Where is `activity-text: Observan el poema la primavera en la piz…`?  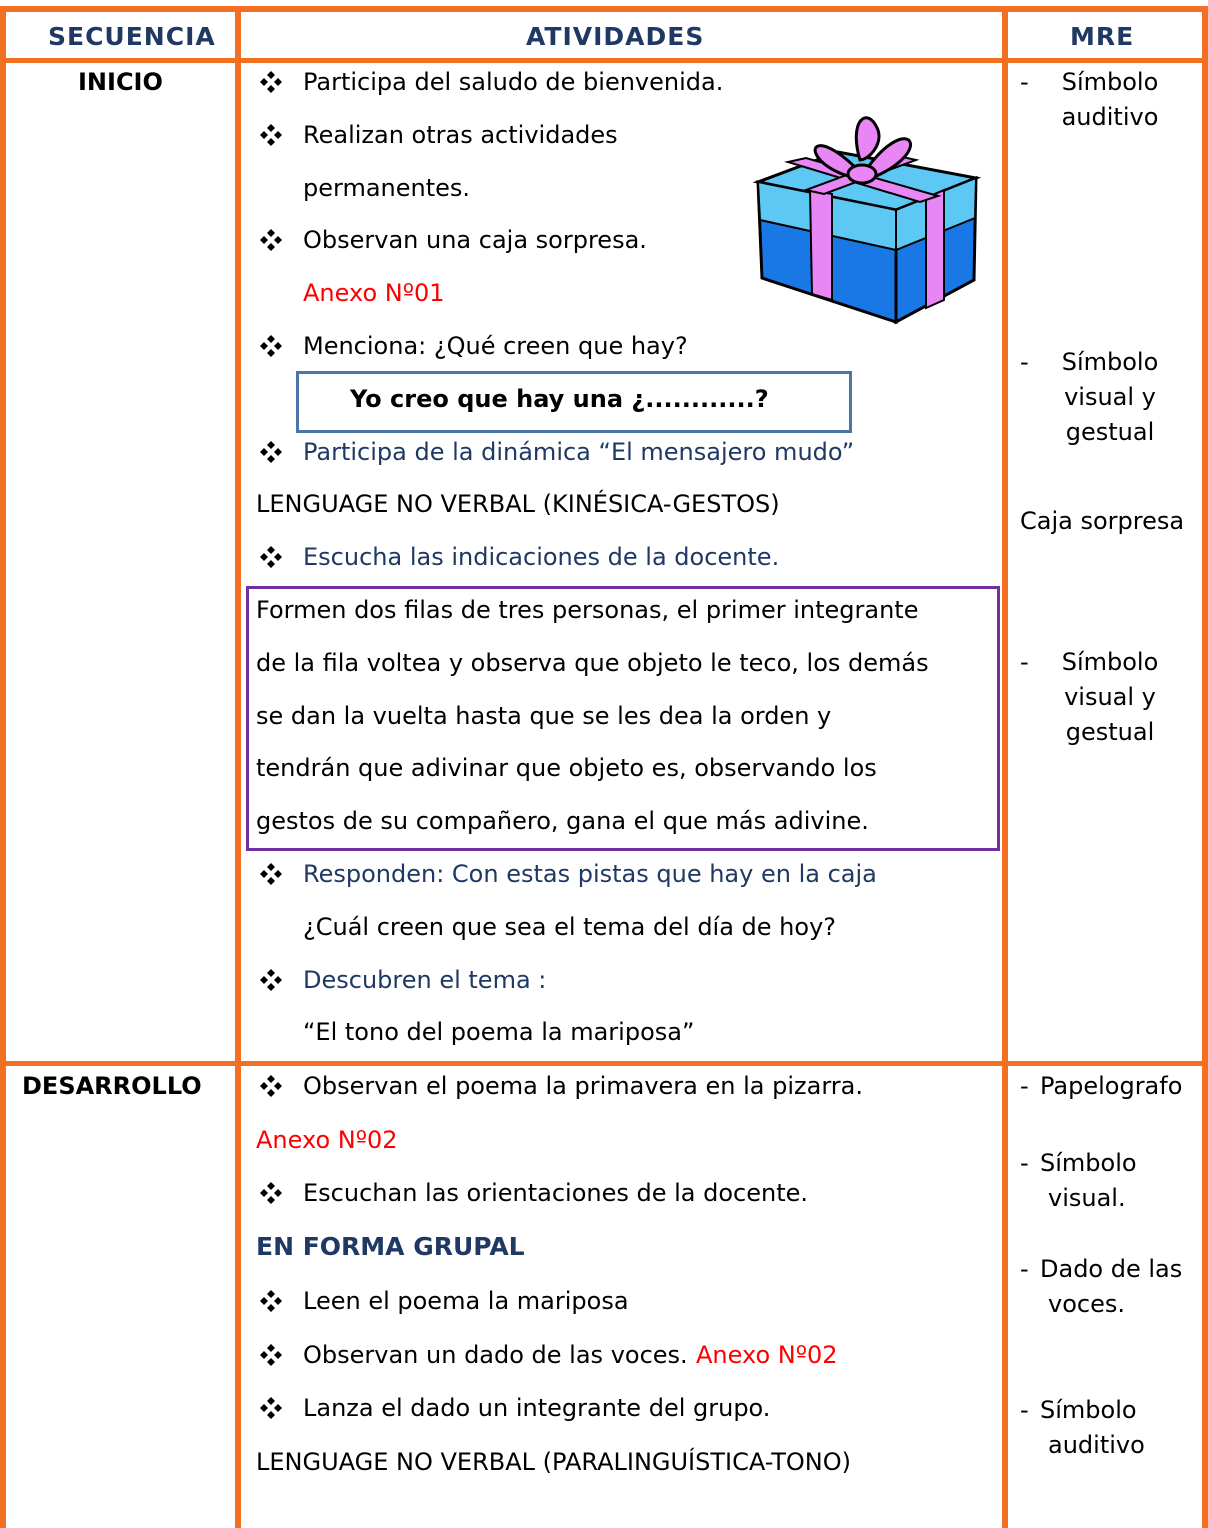
activity-text: Observan el poema la primavera en la piz… is located at coordinates (583, 1086).